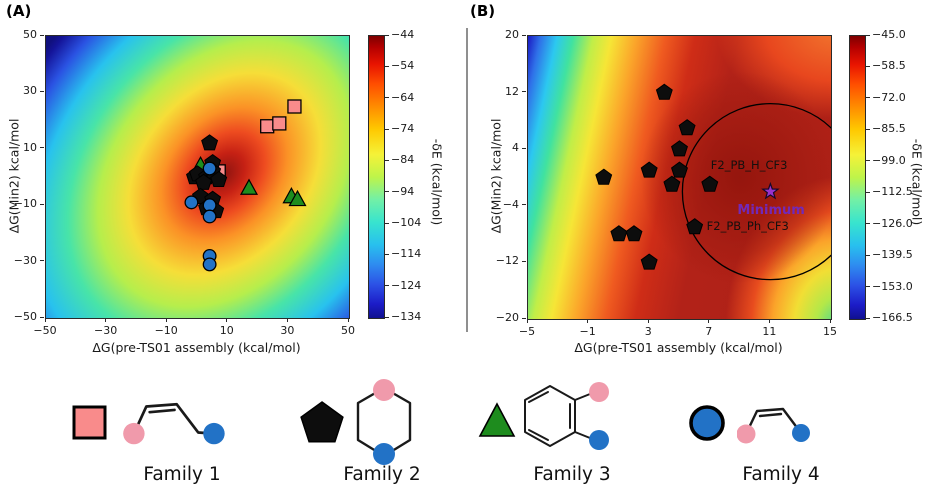 The width and height of the screenshot is (928, 496). What do you see at coordinates (406, 222) in the screenshot?
I see `colorbar-tick-label: −104` at bounding box center [406, 222].